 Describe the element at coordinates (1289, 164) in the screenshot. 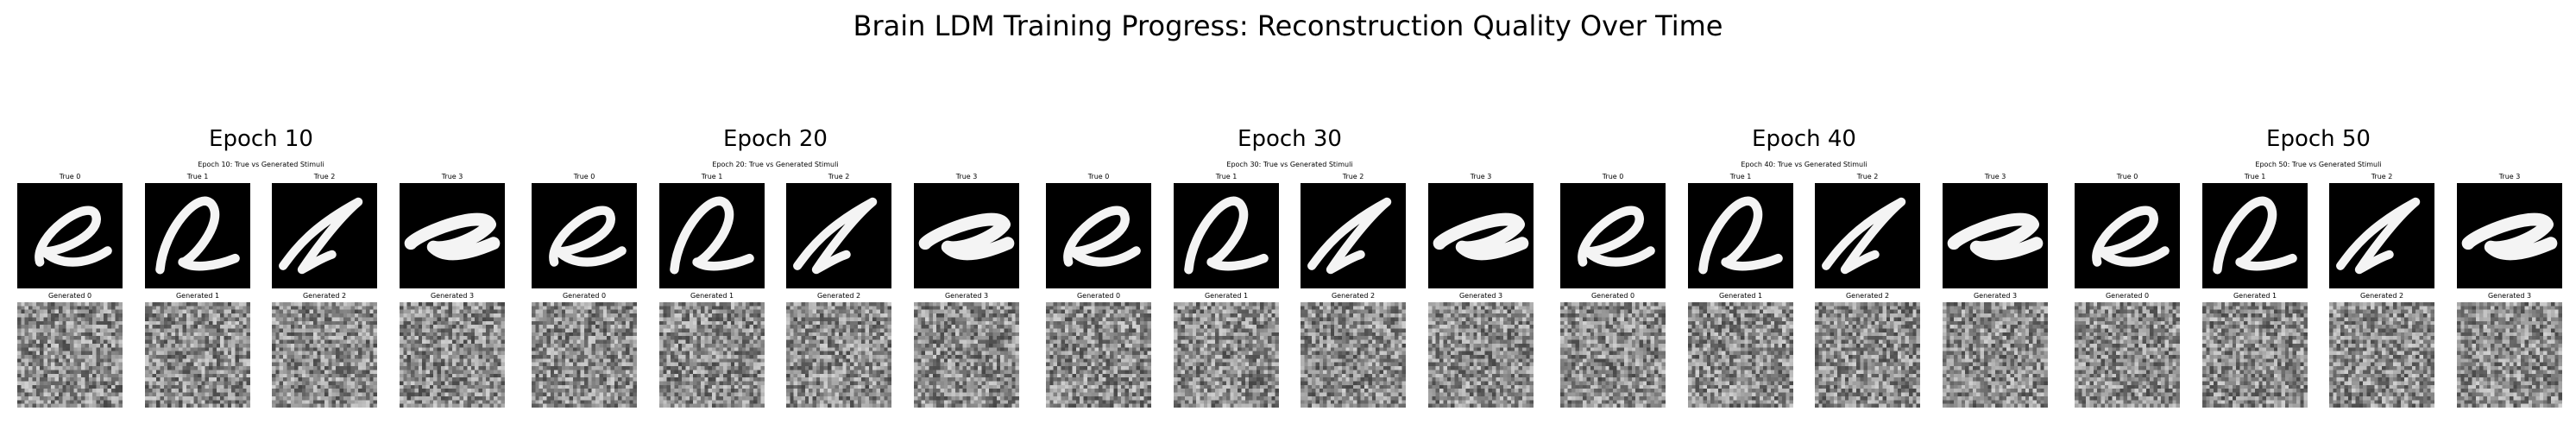

I see `epoch-subtitle: Epoch 30: True vs Generated Stimuli` at that location.